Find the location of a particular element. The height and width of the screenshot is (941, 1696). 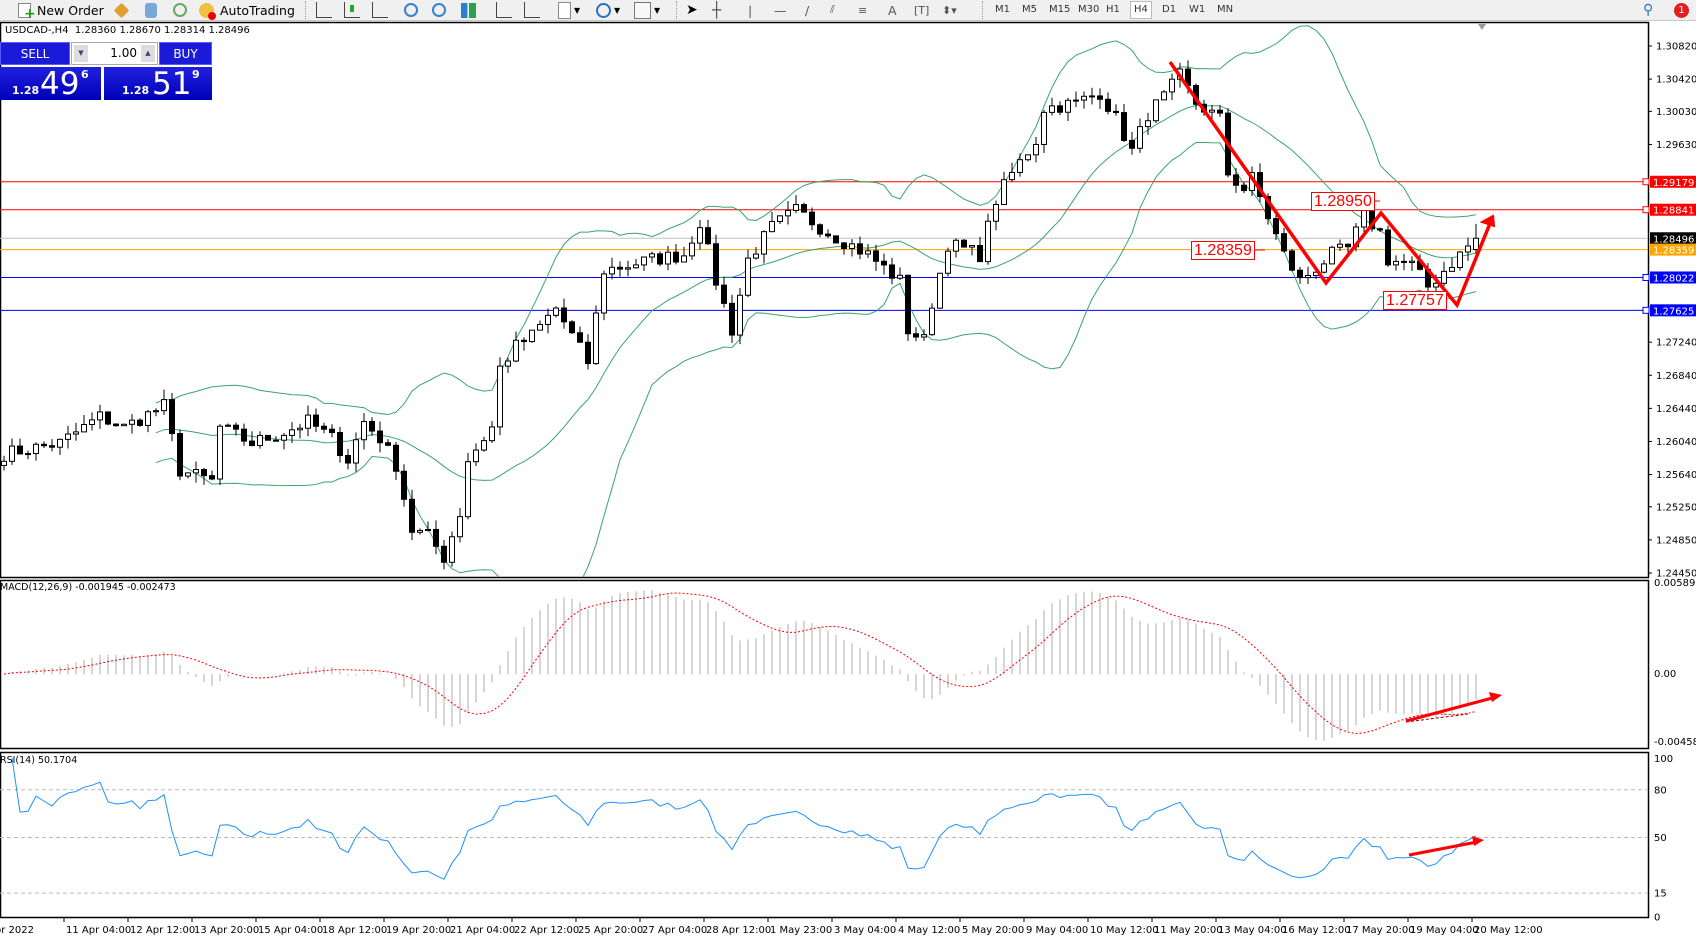

sell-price-box: 1.28 49 6 is located at coordinates (50, 84).